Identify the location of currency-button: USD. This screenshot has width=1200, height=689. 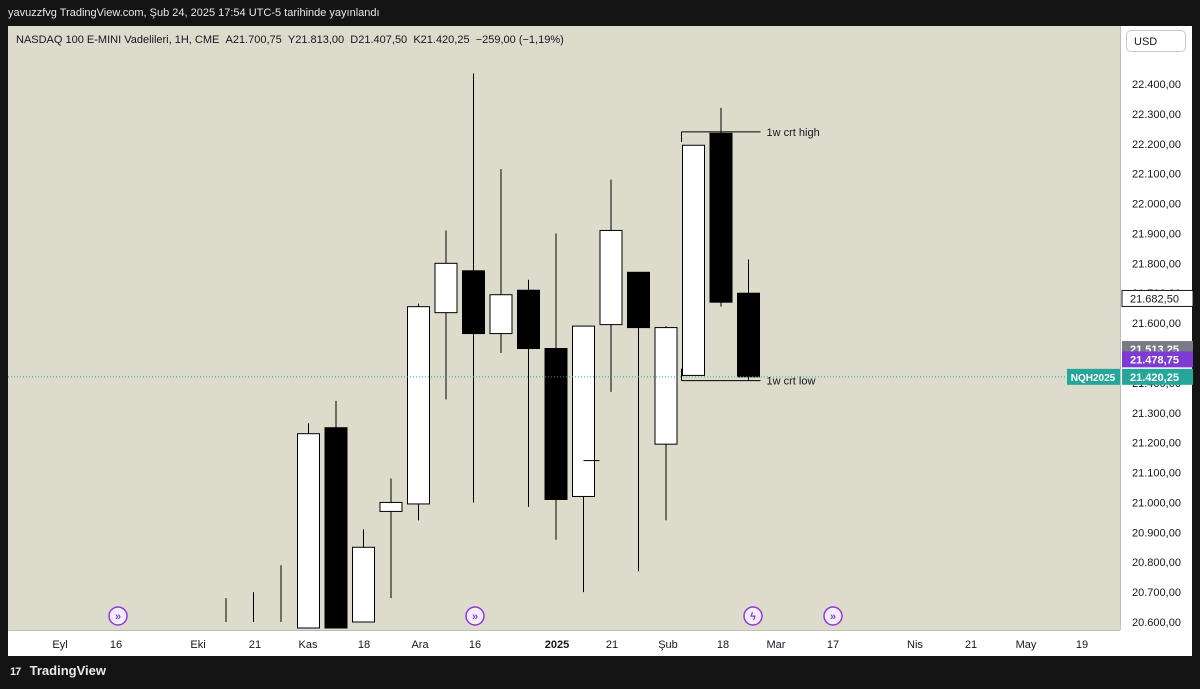
(1156, 41).